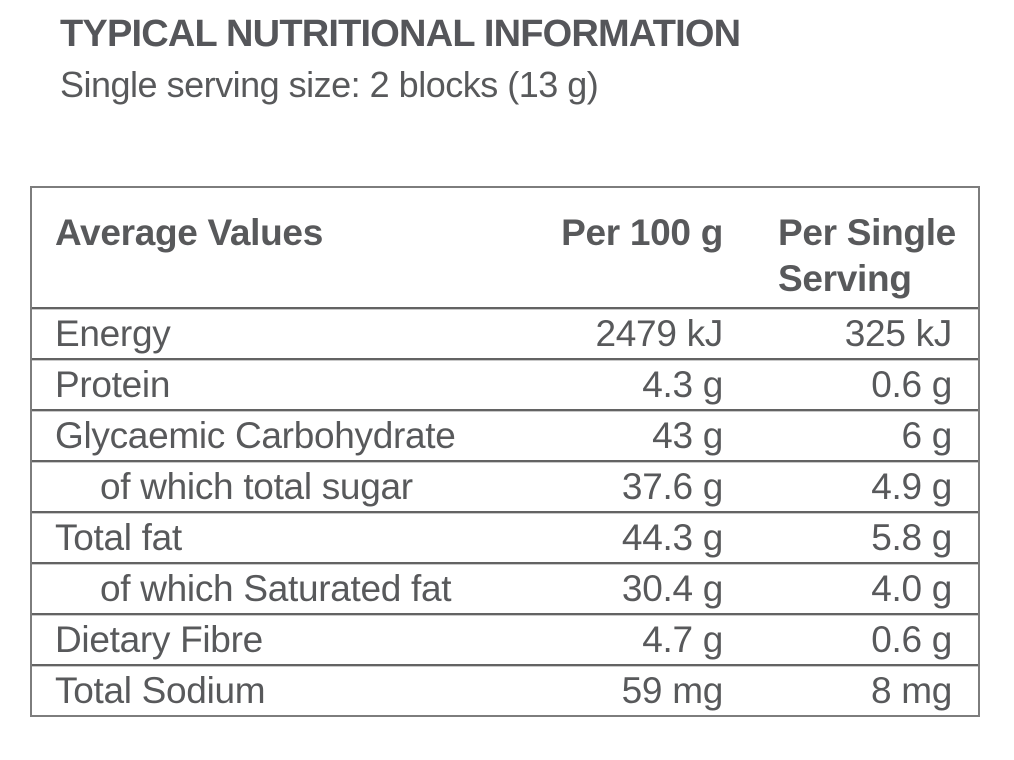 The width and height of the screenshot is (1014, 760). Describe the element at coordinates (256, 486) in the screenshot. I see `nutrient-sublabel: of which total sugar` at that location.